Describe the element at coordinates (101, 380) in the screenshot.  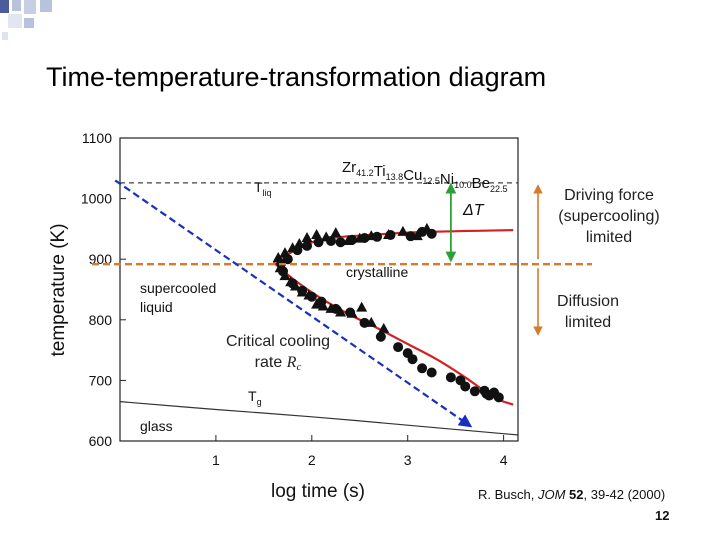
I see `y-tick-label: 700` at that location.